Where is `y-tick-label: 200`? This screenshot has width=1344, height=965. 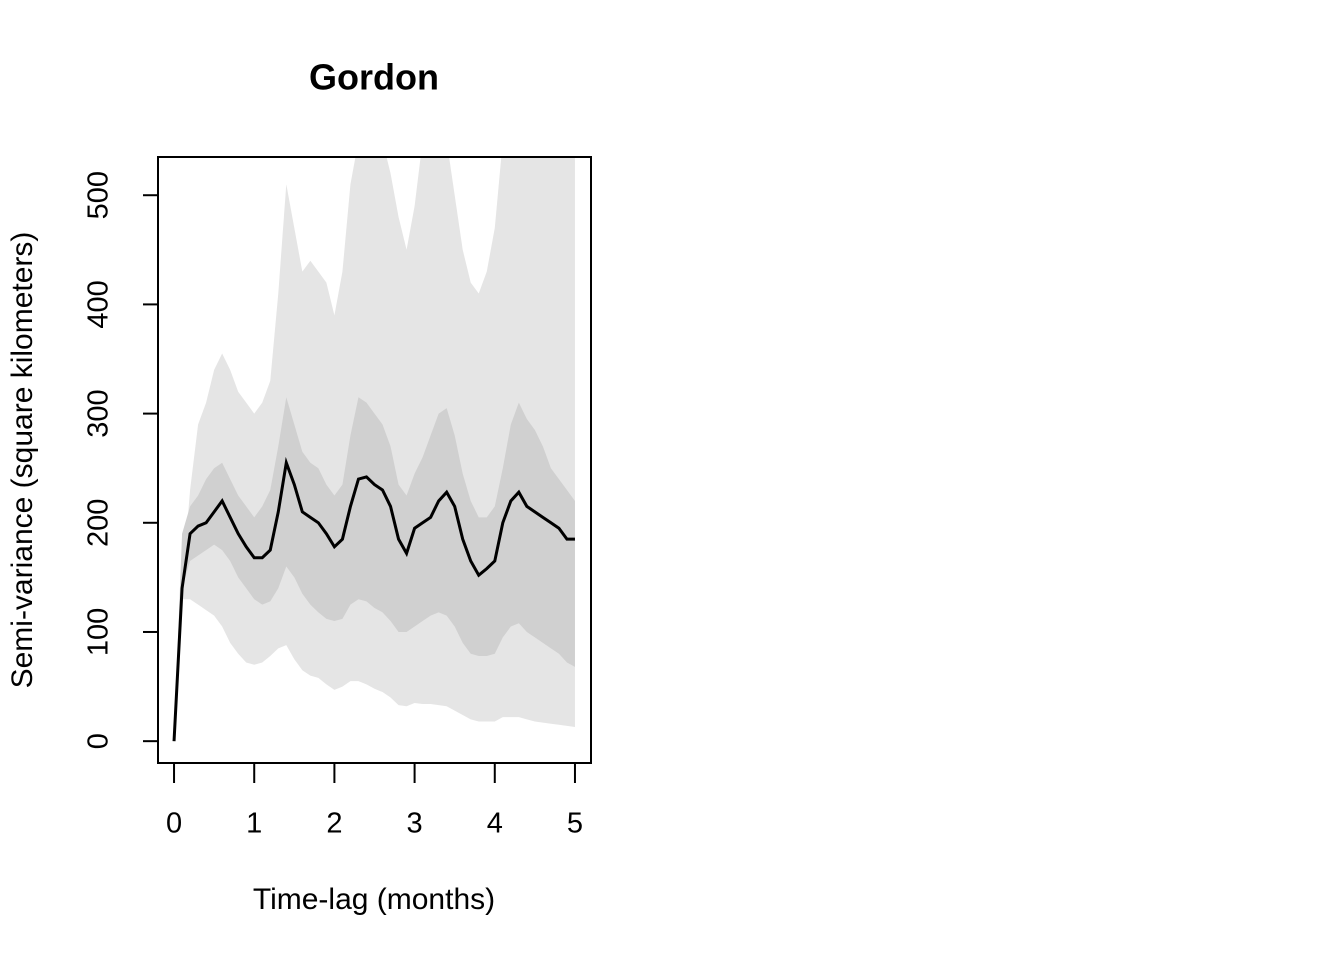
y-tick-label: 200 is located at coordinates (99, 523).